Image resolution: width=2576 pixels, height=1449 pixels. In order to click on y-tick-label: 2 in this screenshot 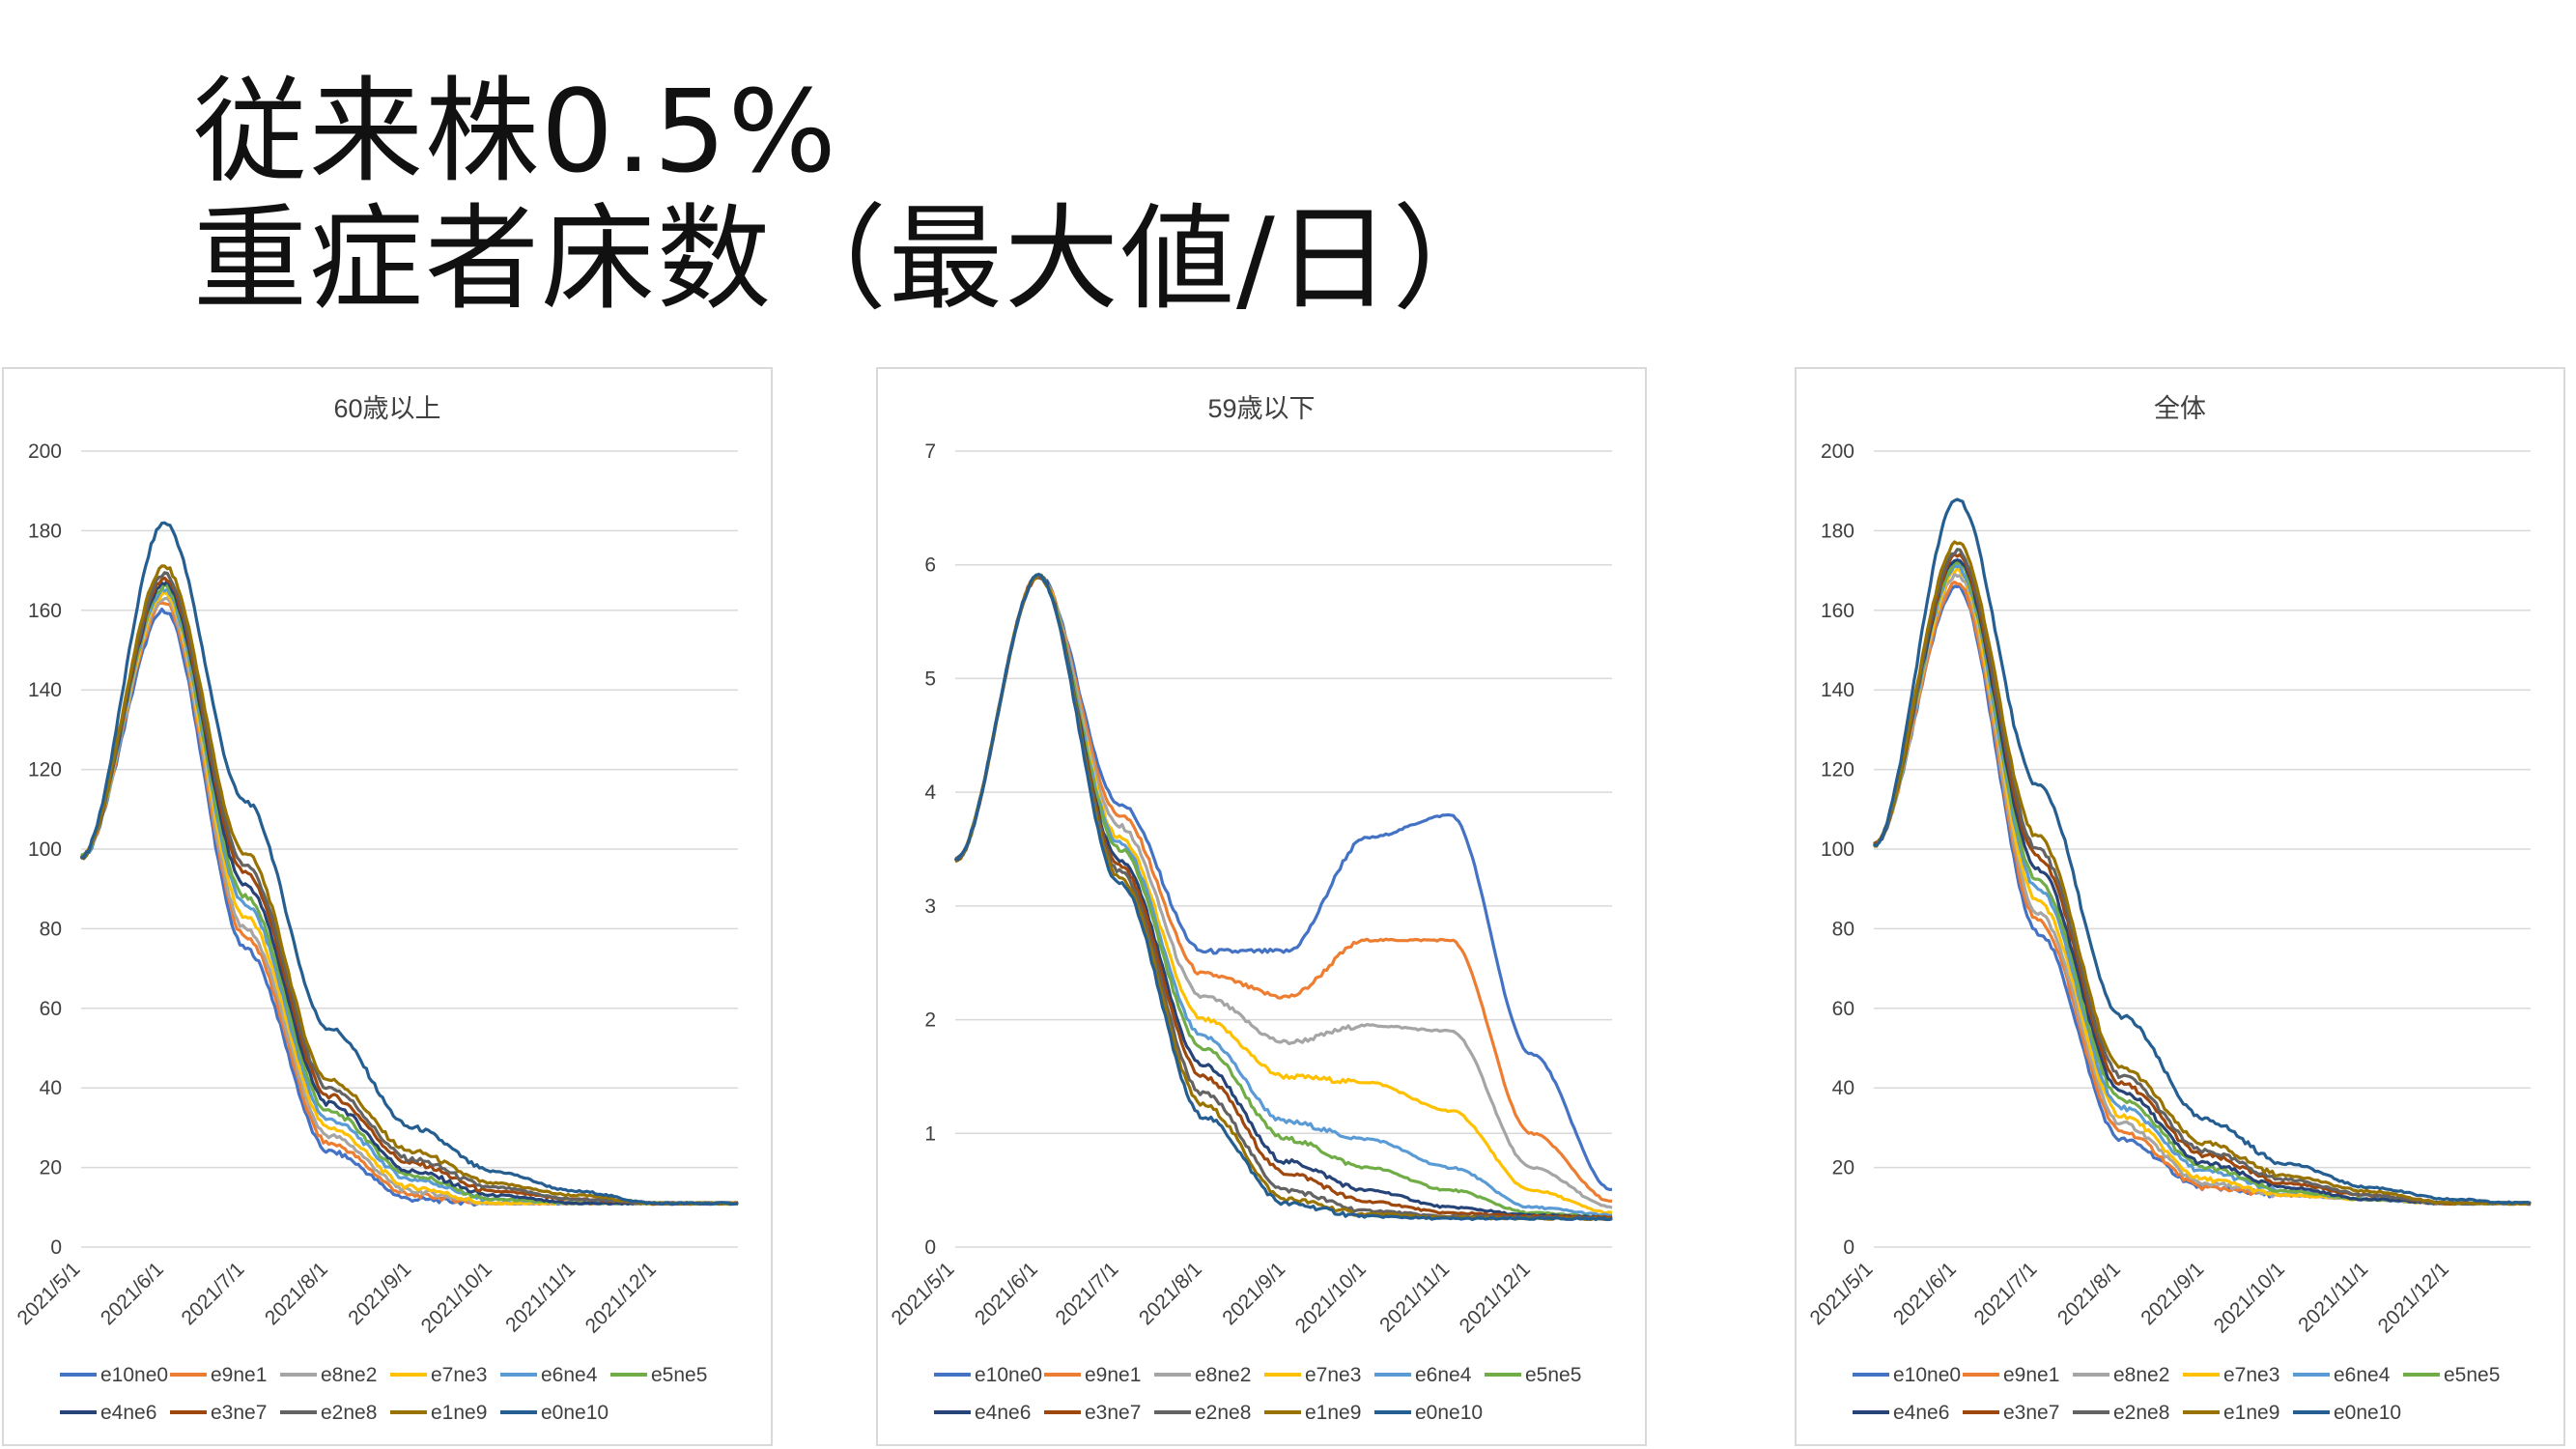, I will do `click(930, 1021)`.